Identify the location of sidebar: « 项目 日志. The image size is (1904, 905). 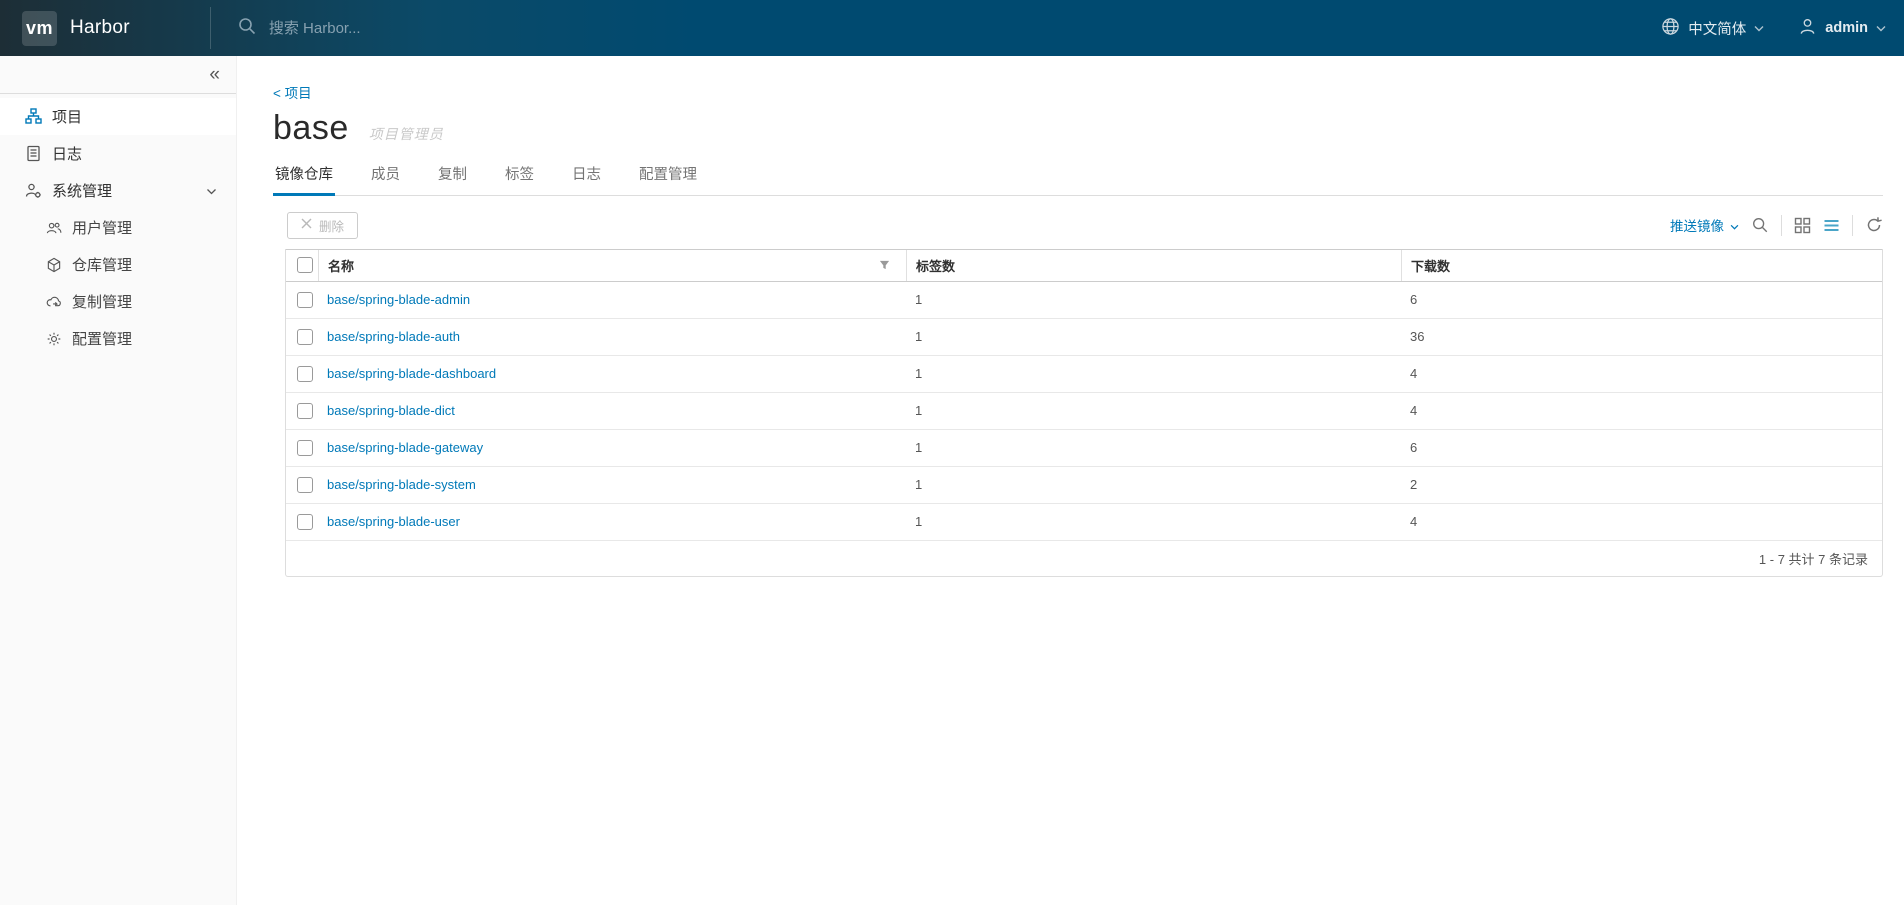
(118, 480).